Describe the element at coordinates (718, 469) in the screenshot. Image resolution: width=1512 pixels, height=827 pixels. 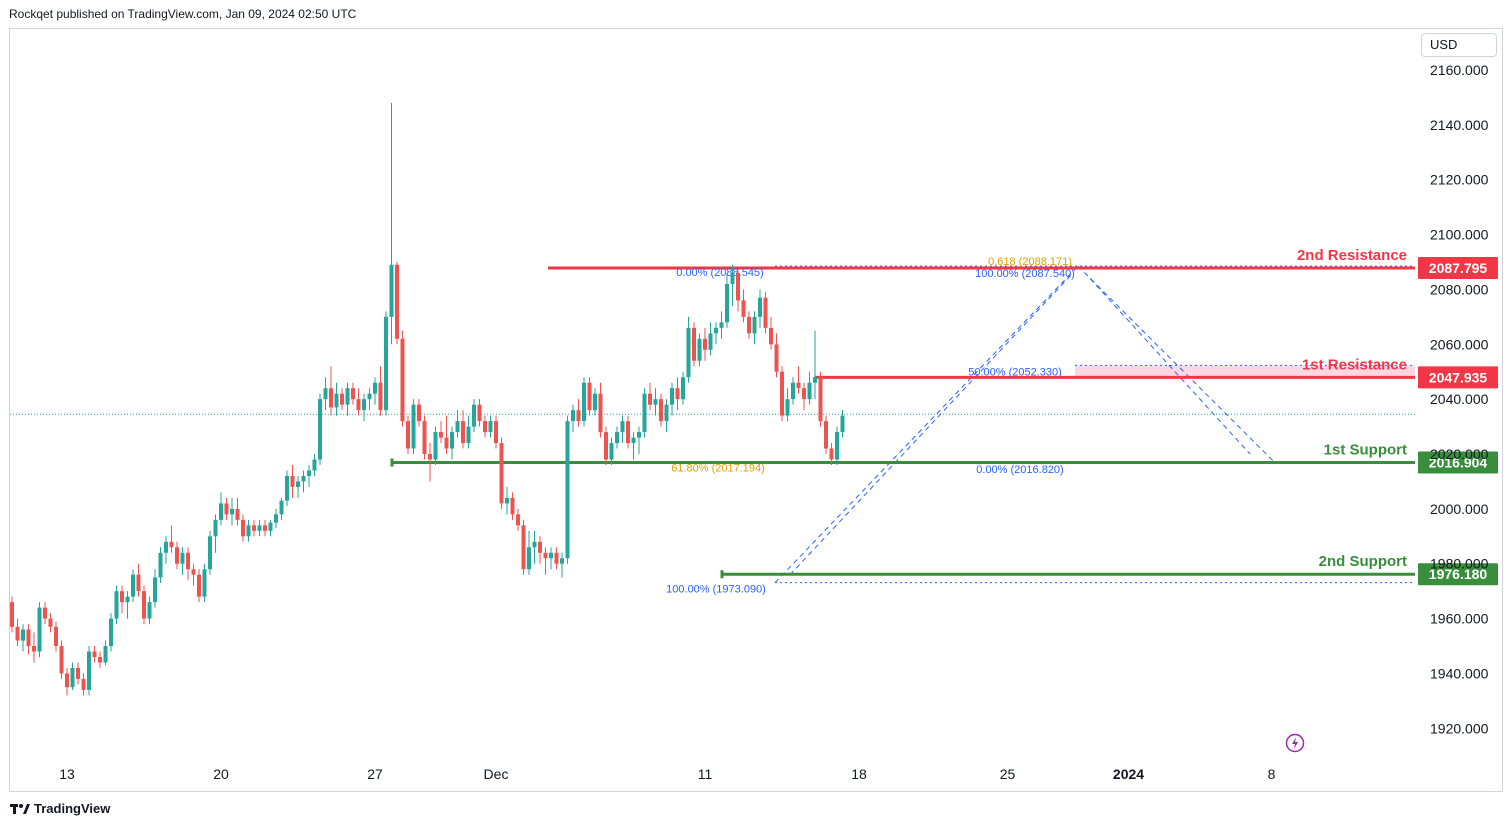
I see `fib-label-1: 61.80% (2017.194)` at that location.